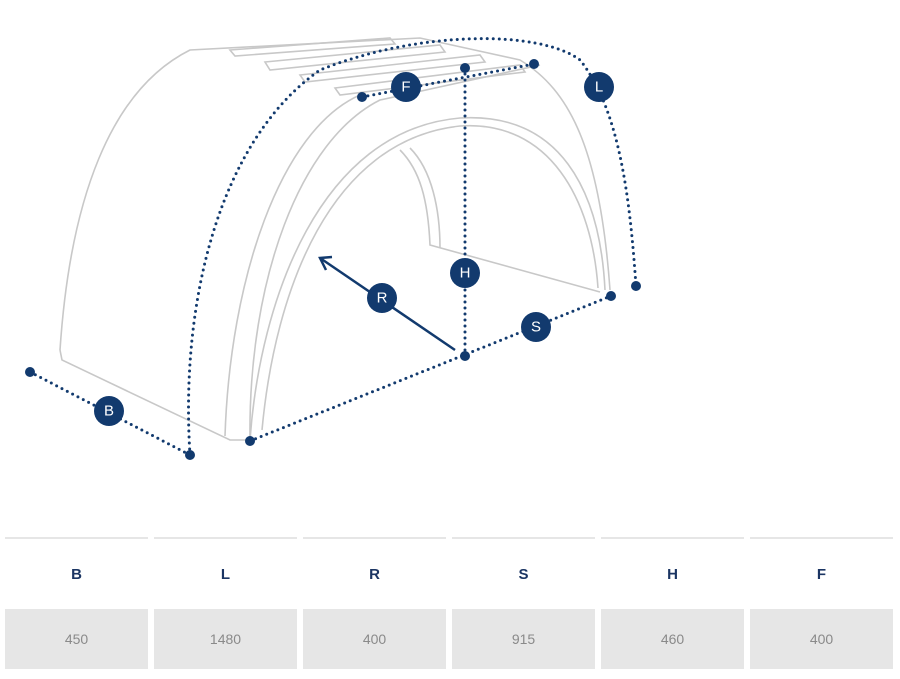 The width and height of the screenshot is (900, 679). I want to click on value-cell: 450, so click(76, 639).